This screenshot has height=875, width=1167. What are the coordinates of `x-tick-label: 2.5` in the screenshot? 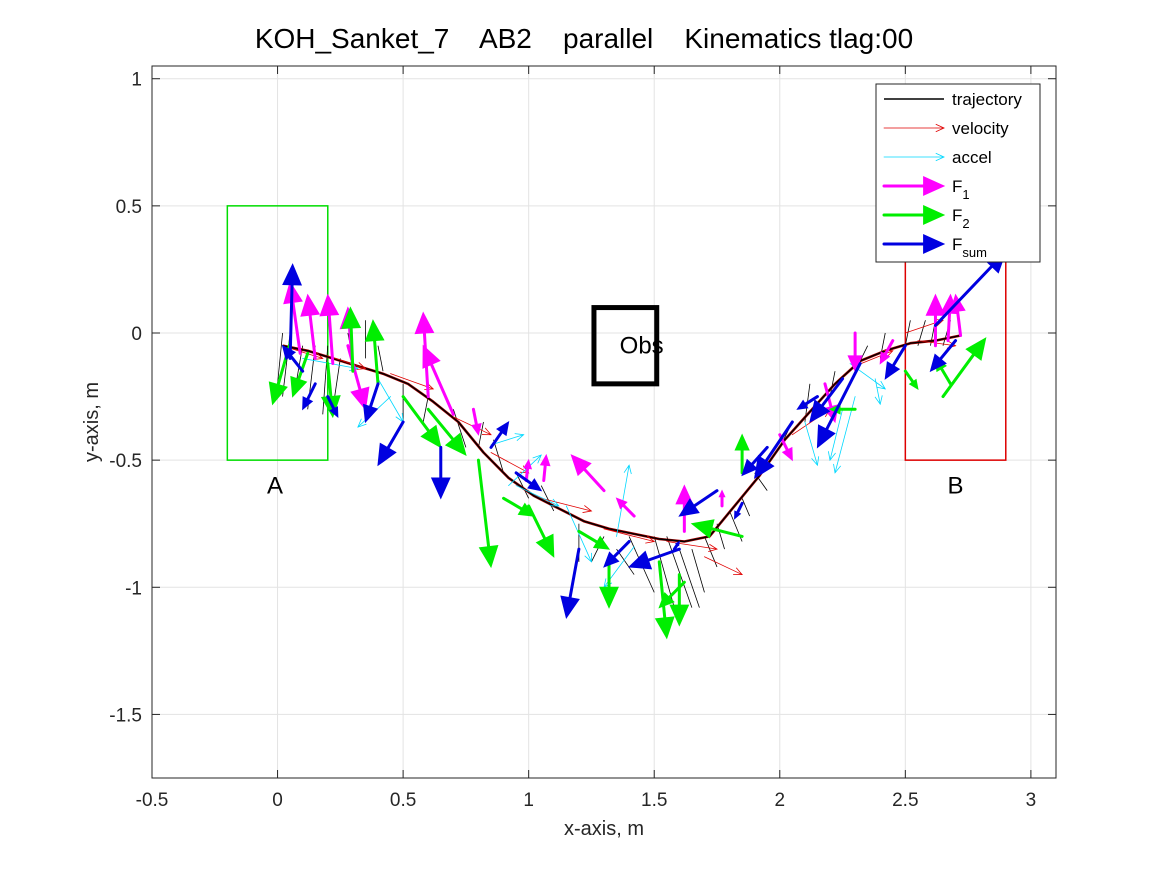 It's located at (905, 800).